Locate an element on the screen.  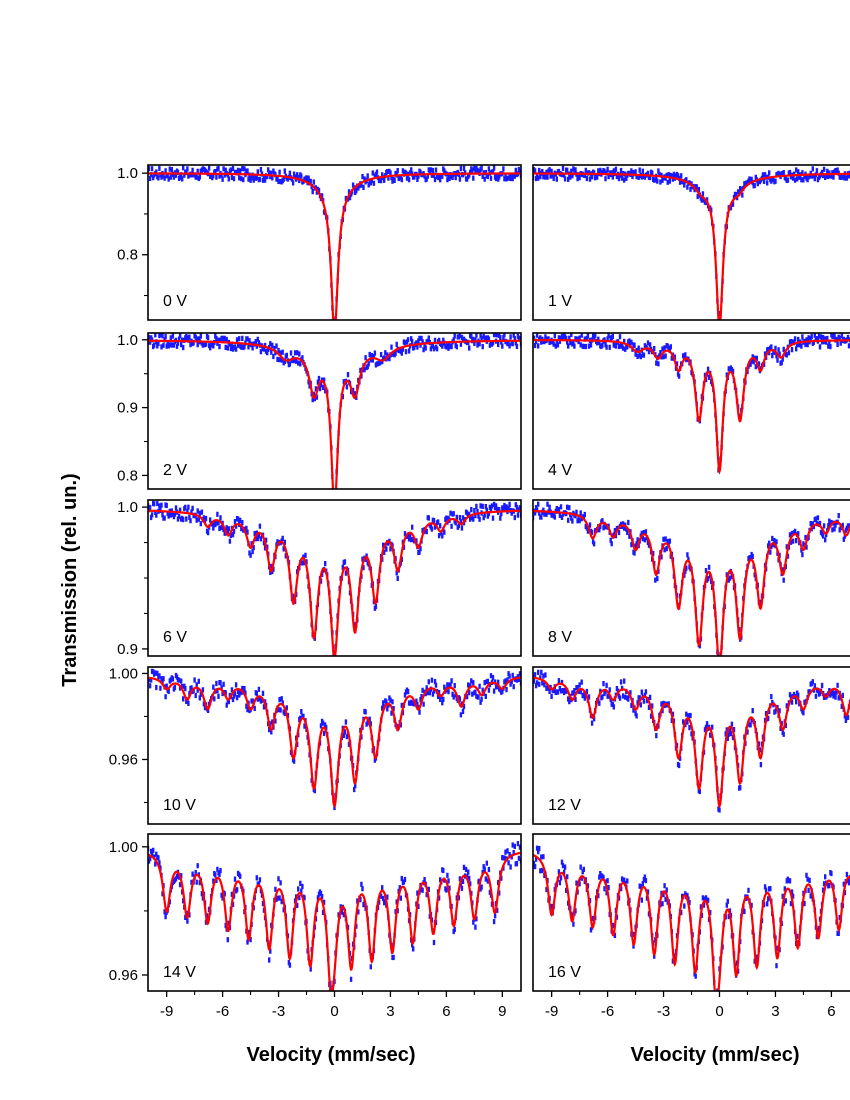
panel-2v: 1.0 0.9 0.8 2 V is located at coordinates (319, 411).